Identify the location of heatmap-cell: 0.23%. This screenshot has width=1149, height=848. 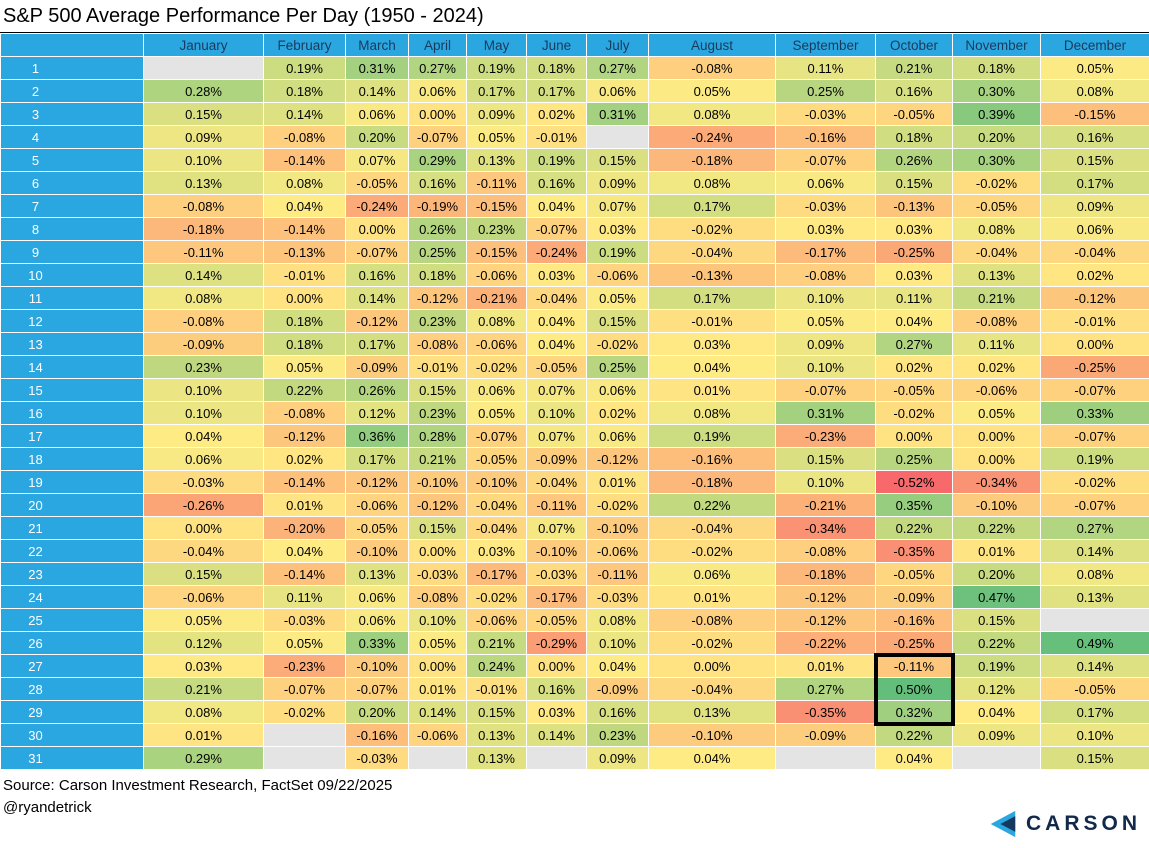
(437, 413).